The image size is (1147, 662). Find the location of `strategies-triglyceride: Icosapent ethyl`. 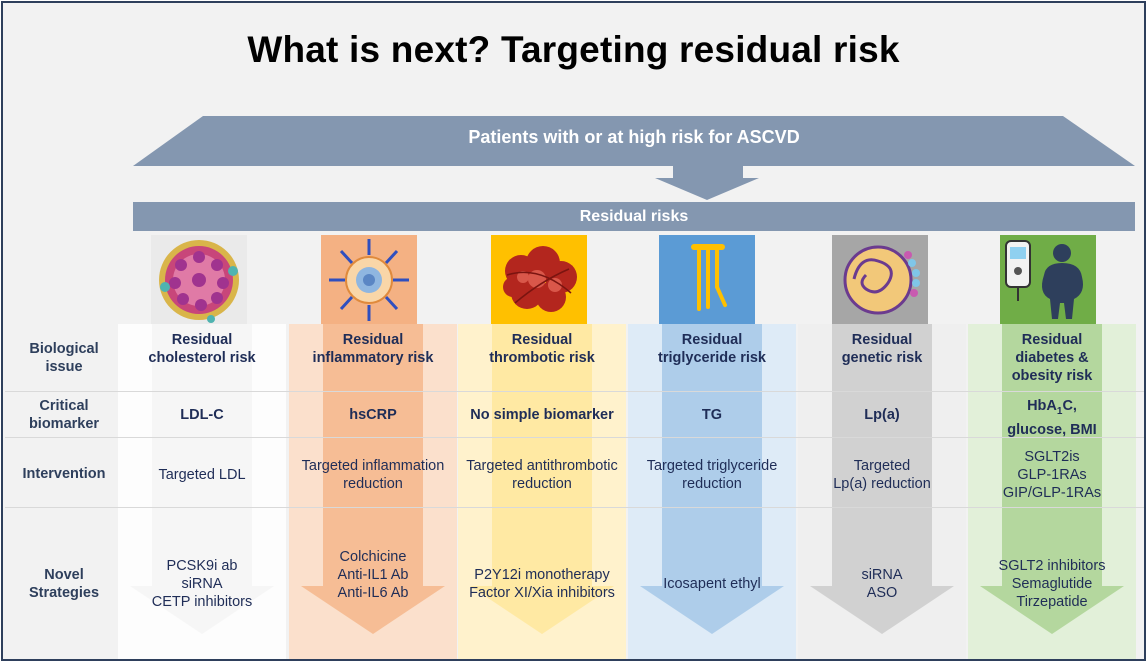

strategies-triglyceride: Icosapent ethyl is located at coordinates (712, 584).